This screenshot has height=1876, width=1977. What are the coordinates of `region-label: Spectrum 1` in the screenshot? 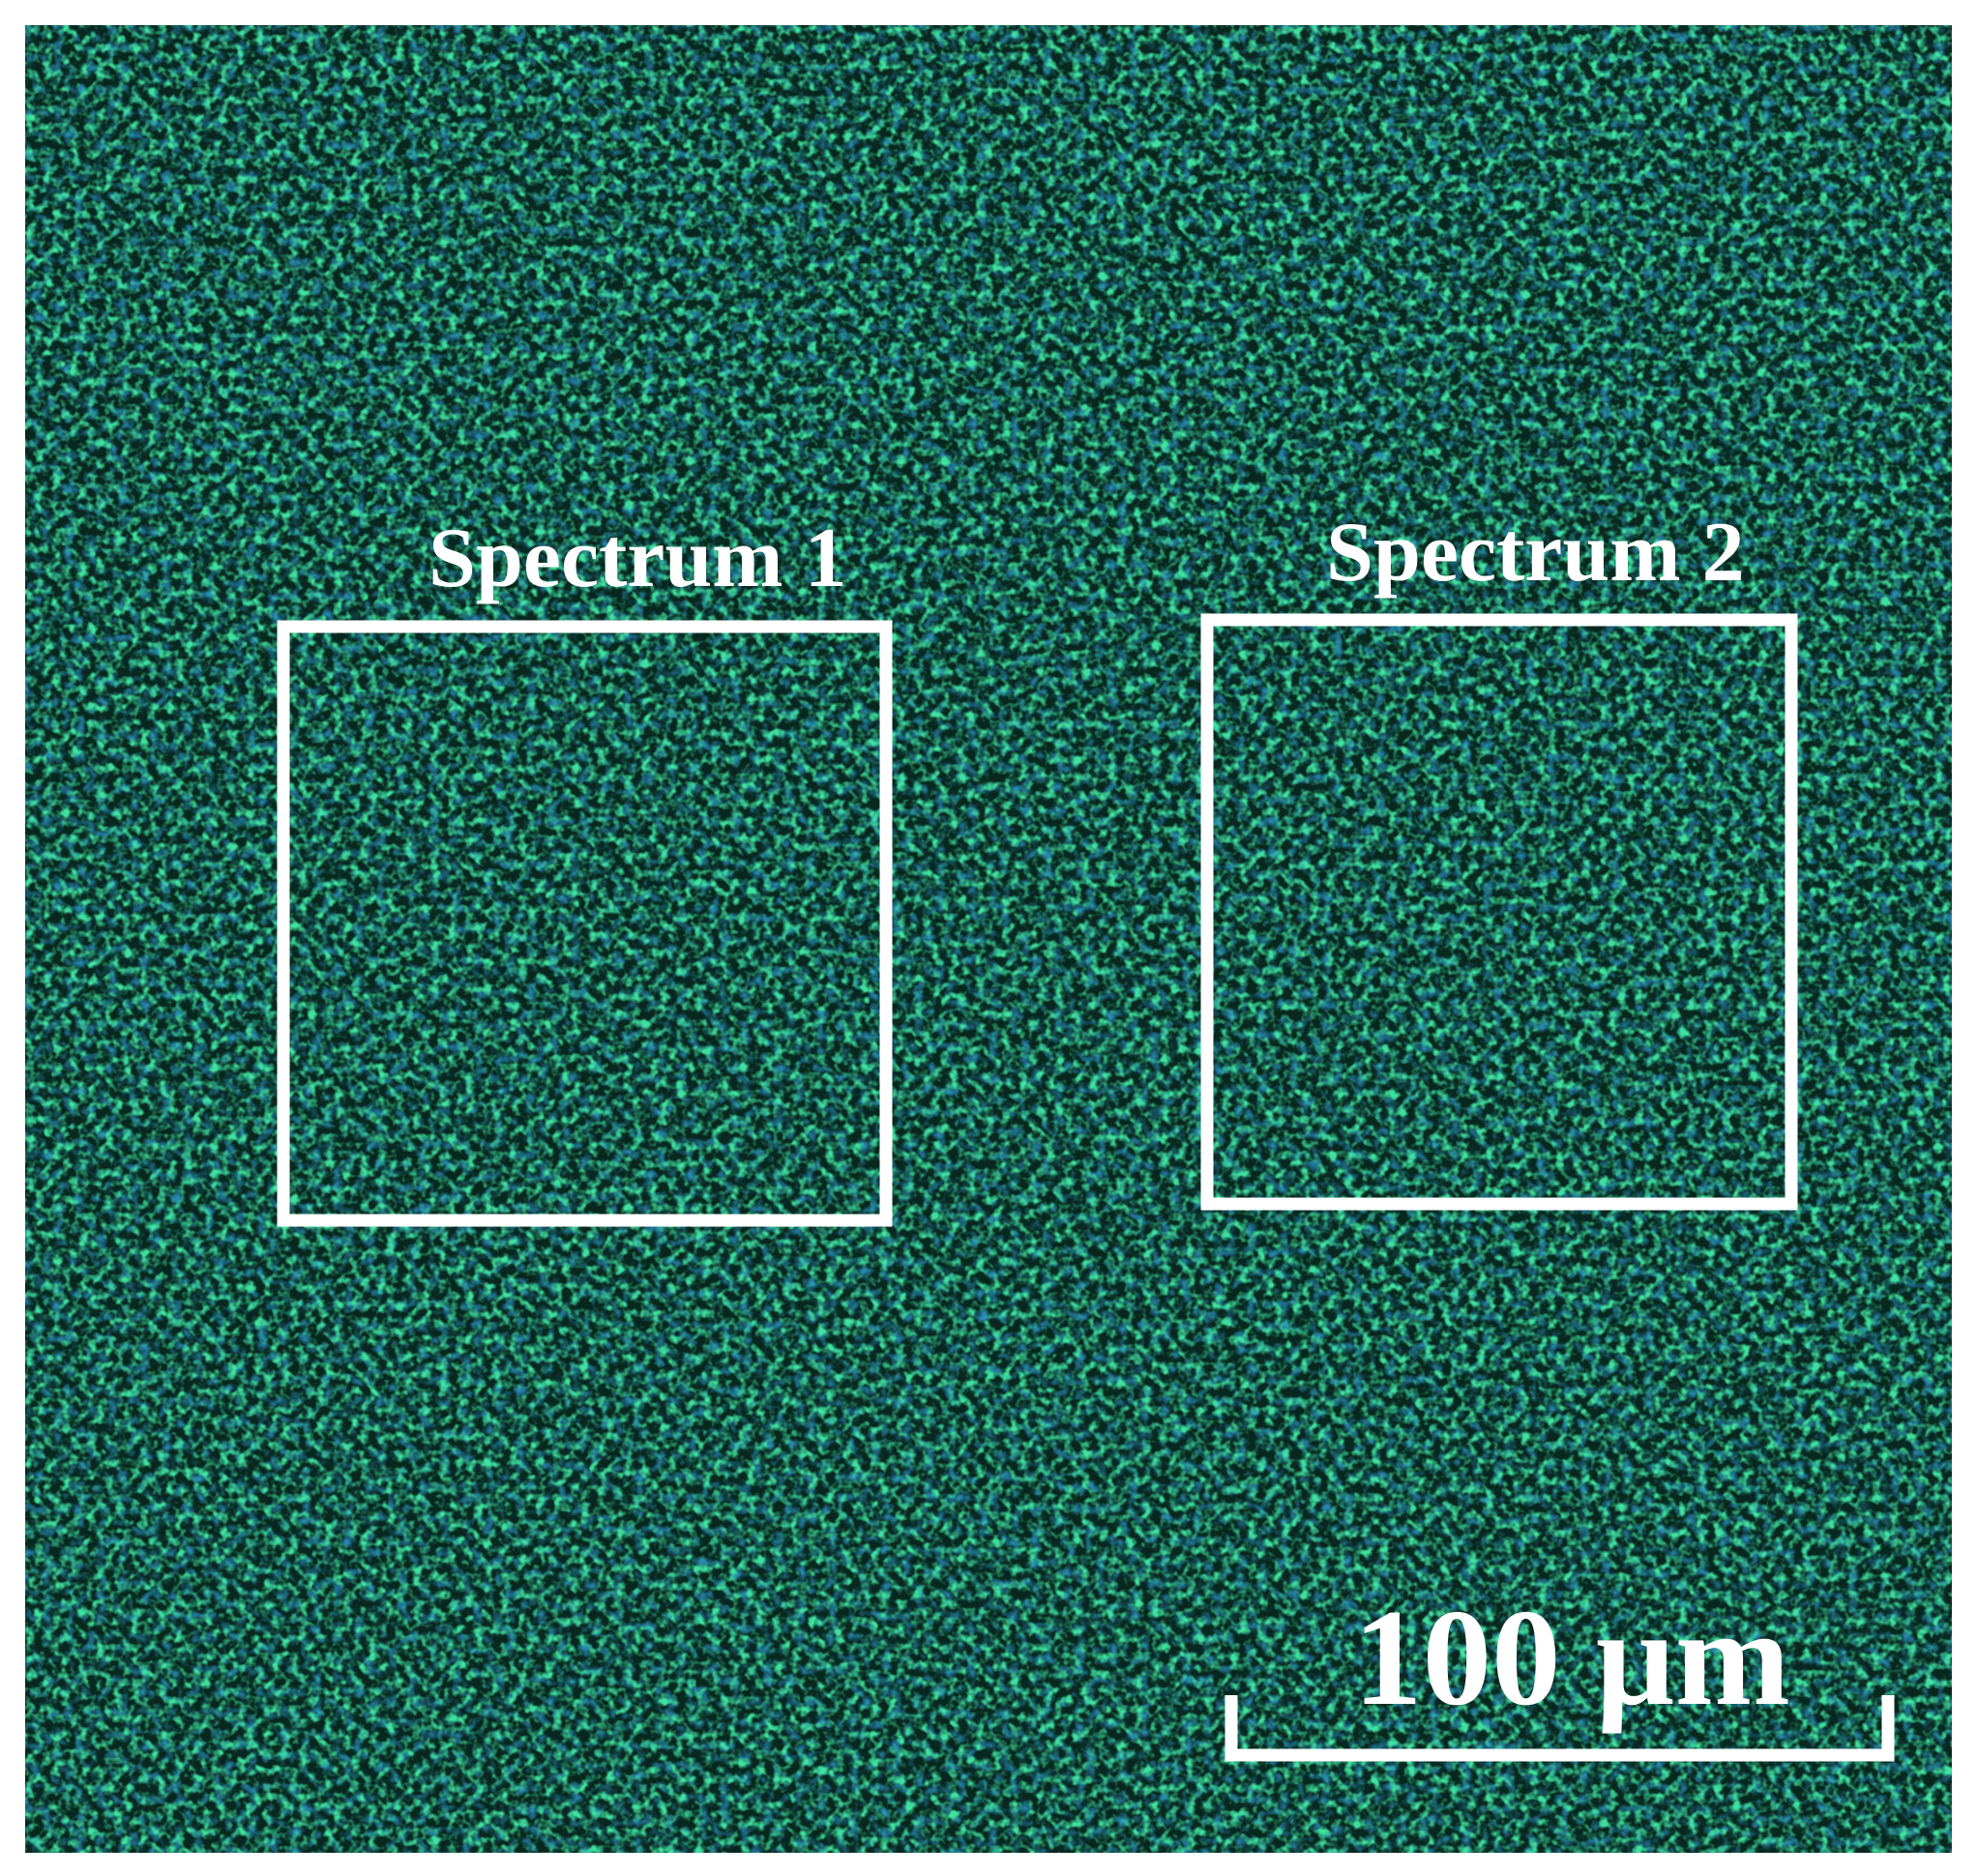 It's located at (638, 558).